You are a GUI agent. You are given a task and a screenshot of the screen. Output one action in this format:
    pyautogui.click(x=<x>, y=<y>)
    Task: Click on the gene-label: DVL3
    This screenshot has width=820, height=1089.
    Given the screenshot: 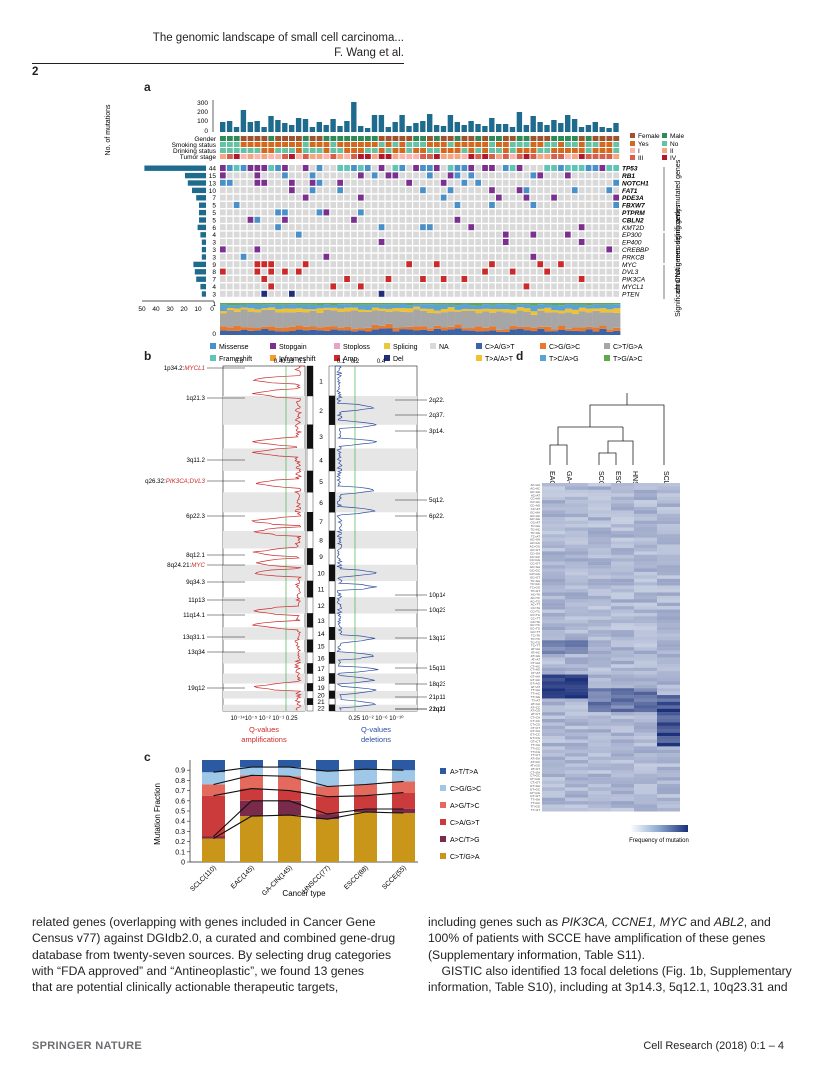 What is the action you would take?
    pyautogui.click(x=630, y=272)
    